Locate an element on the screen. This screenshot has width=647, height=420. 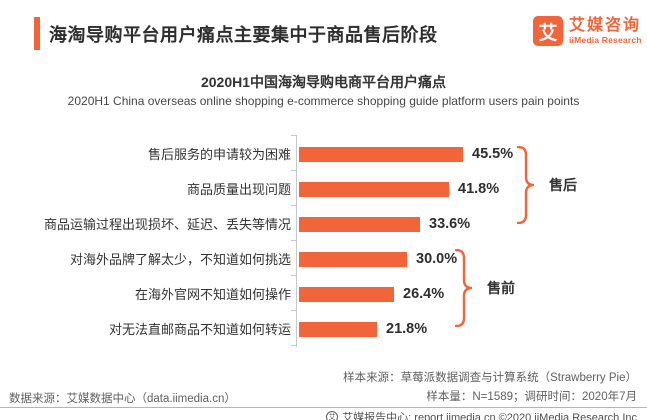
footer-divider is located at coordinates (323, 407).